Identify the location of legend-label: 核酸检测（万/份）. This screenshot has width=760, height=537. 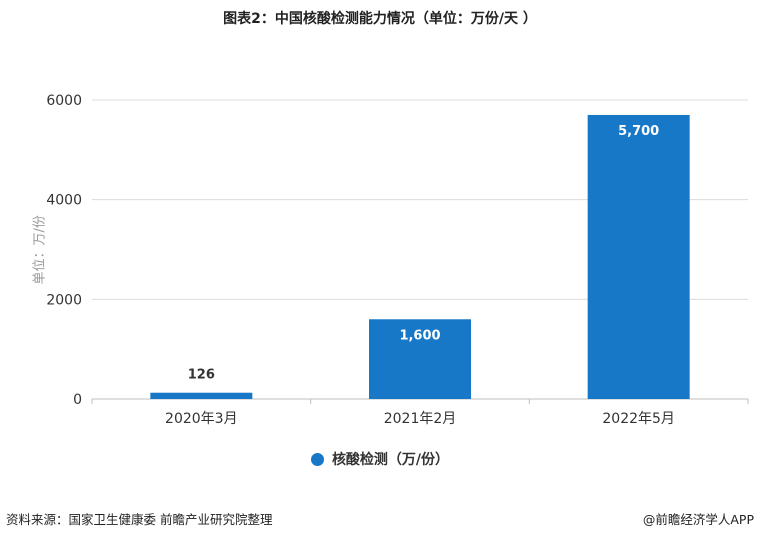
(390, 460).